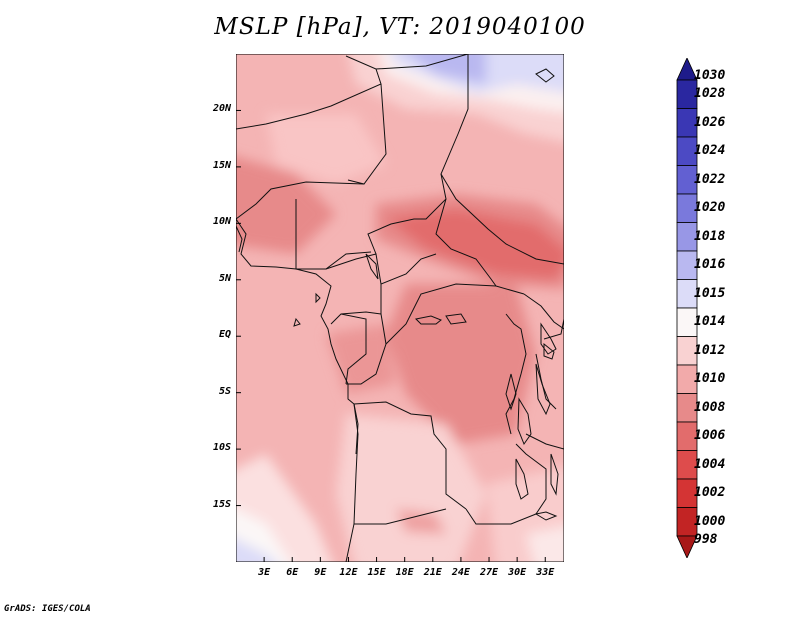 This screenshot has height=618, width=800. Describe the element at coordinates (545, 572) in the screenshot. I see `lon-label: 33E` at that location.